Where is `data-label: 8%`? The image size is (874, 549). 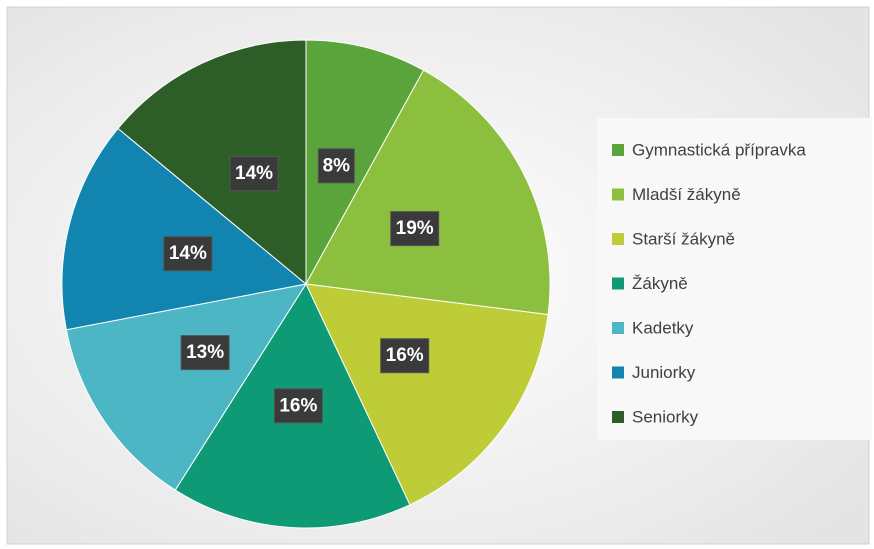
data-label: 8% is located at coordinates (337, 165).